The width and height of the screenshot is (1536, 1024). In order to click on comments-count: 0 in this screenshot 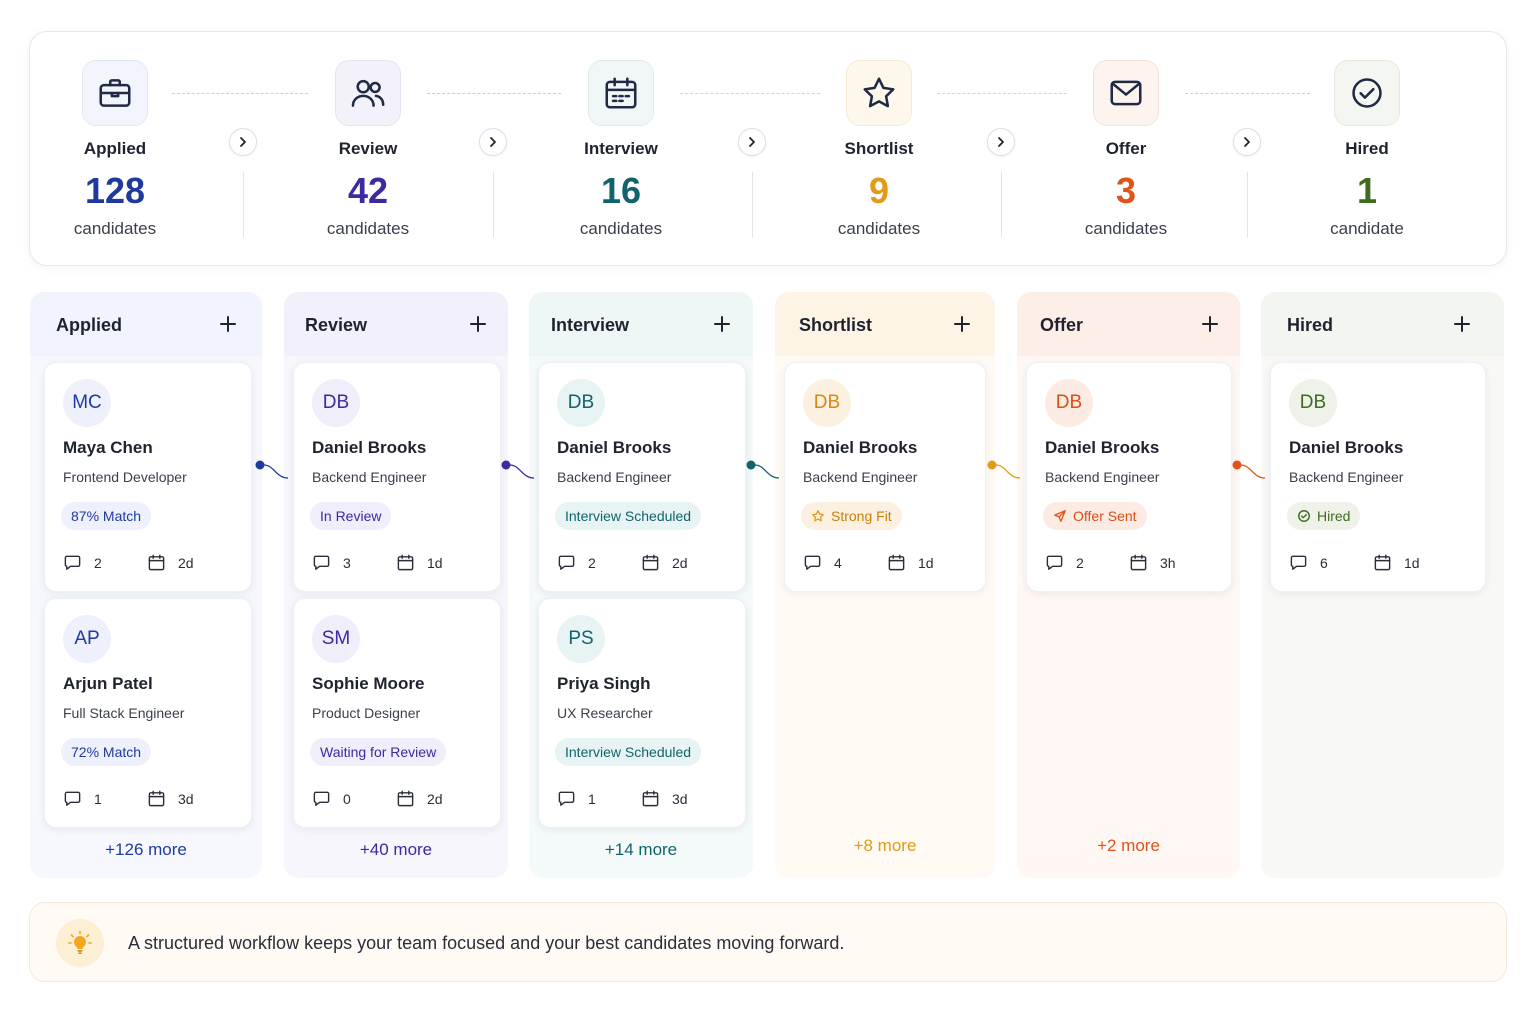, I will do `click(331, 798)`.